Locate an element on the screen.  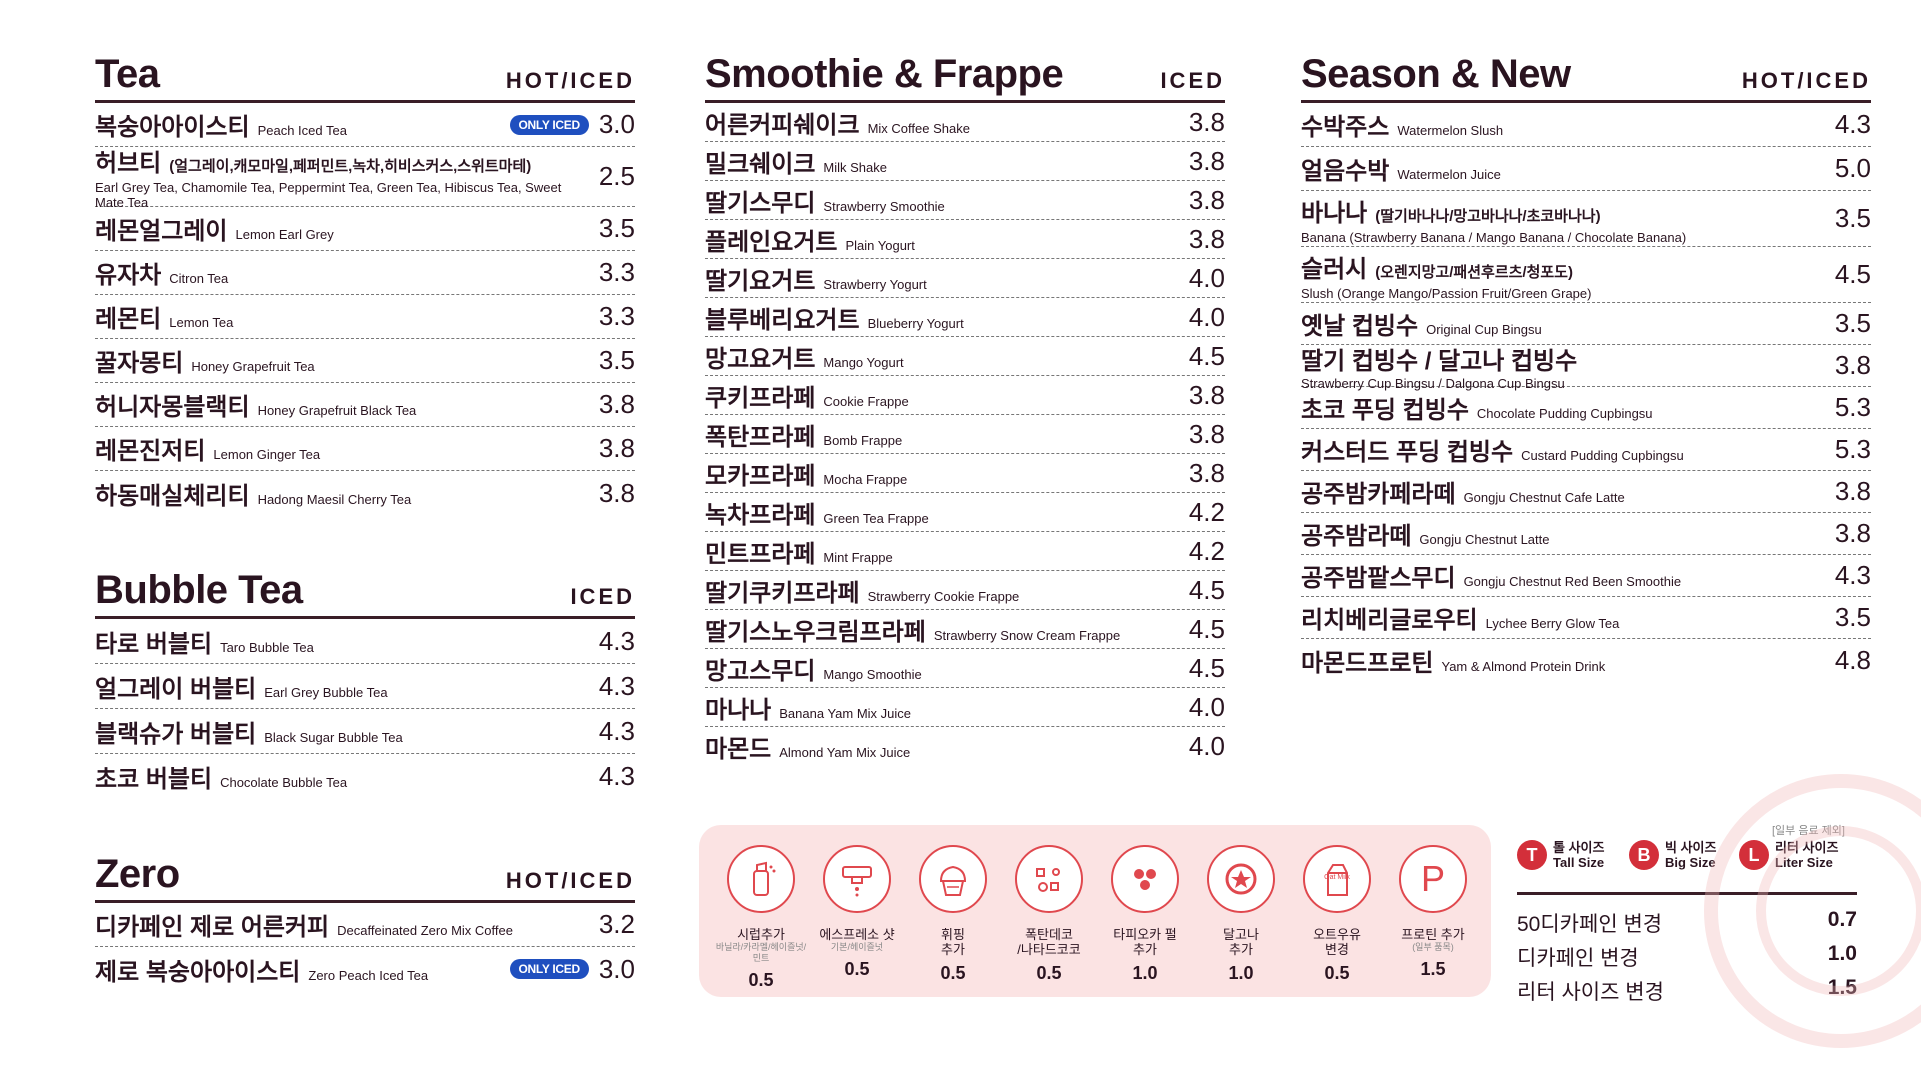
item-name-en: Blueberry Yogurt is located at coordinates (915, 323).